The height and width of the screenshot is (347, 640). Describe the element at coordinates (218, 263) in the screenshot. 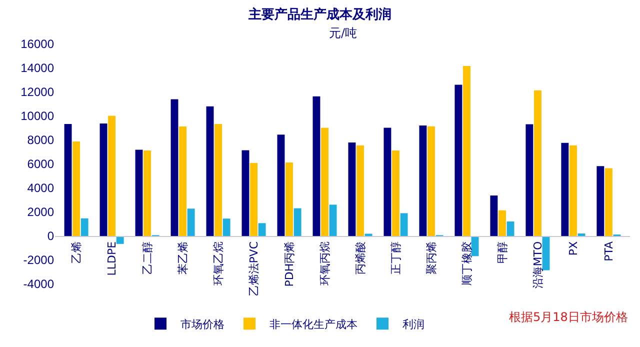

I see `x-tick-label: 环氧乙烷` at that location.